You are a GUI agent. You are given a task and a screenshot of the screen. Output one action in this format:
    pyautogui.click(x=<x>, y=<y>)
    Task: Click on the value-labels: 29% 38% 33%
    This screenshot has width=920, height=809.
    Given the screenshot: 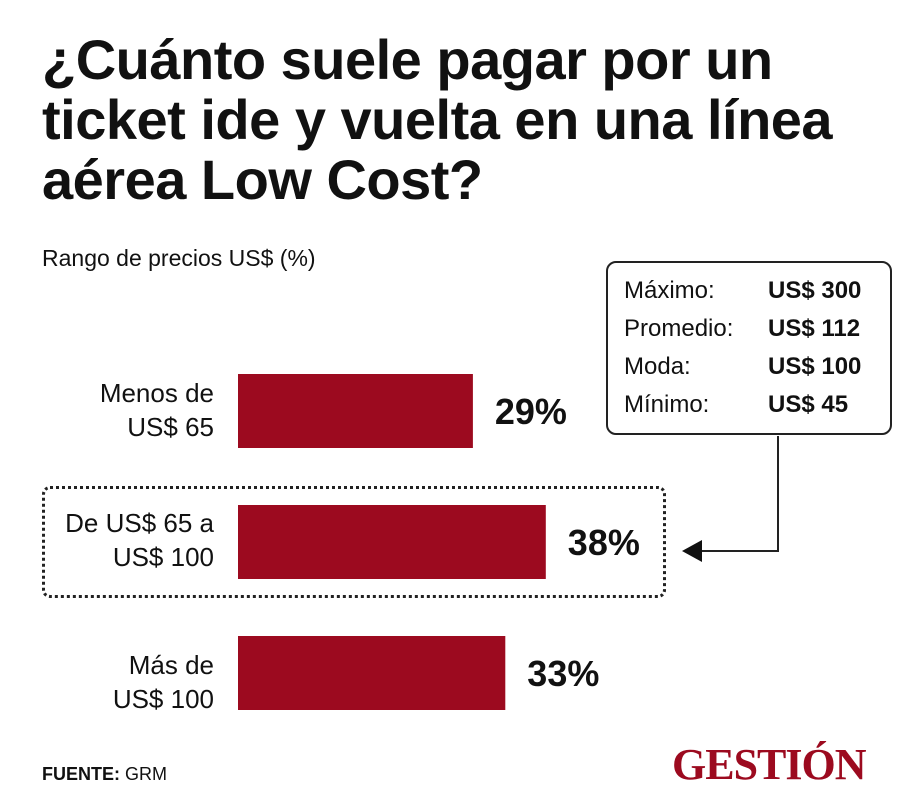 What is the action you would take?
    pyautogui.click(x=567, y=542)
    